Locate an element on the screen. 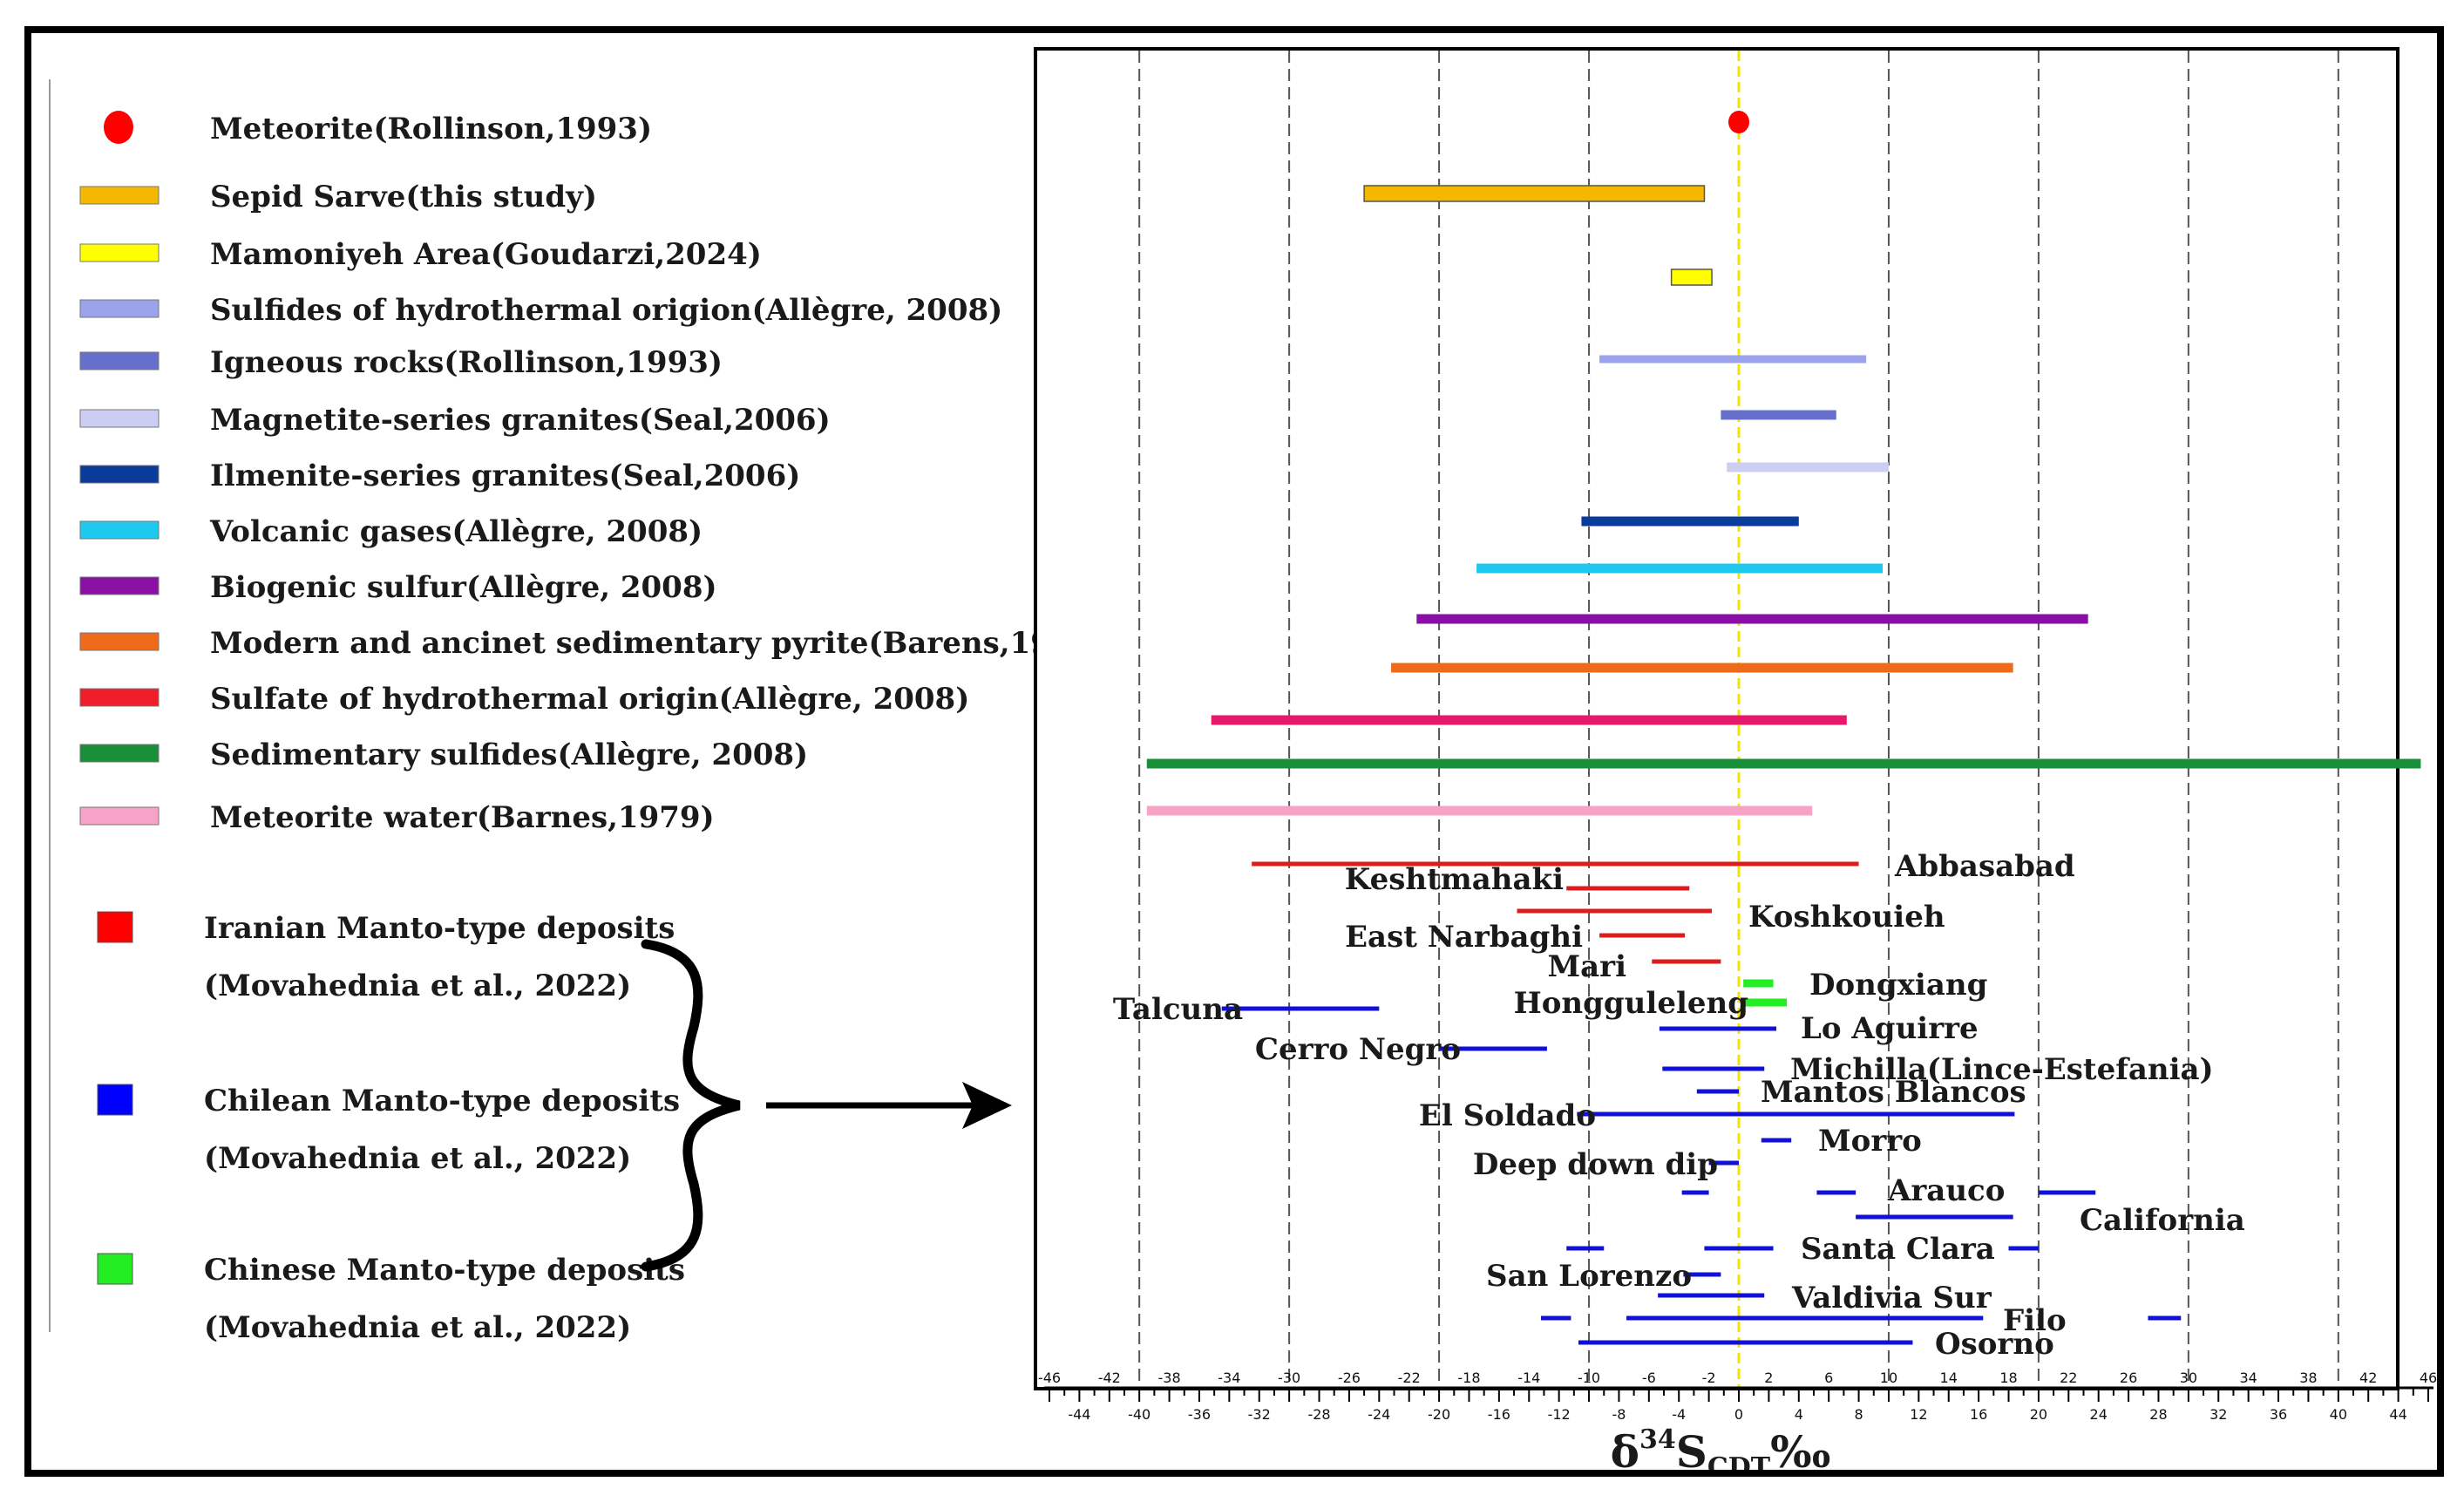  deposit-label-osorno: Osorno is located at coordinates (1994, 1344).